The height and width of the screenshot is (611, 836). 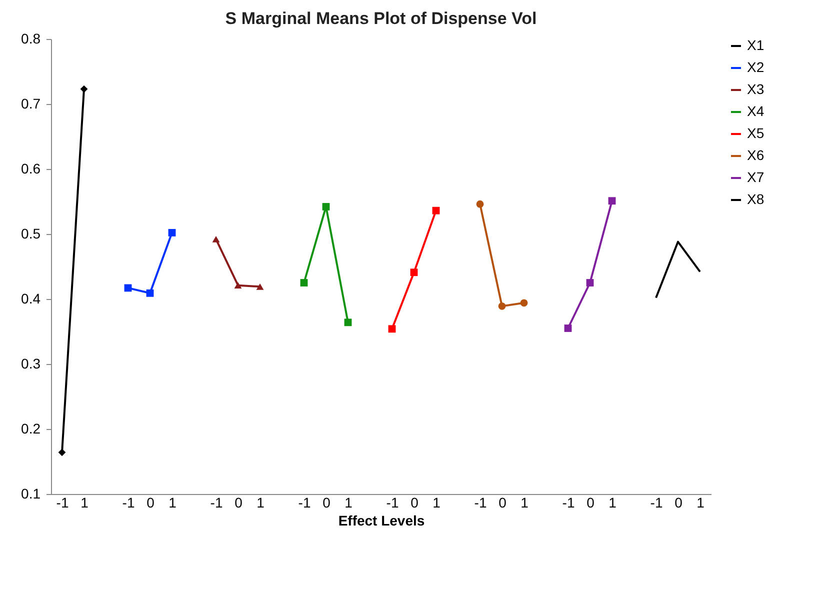 I want to click on x-axis-title: Effect Levels, so click(x=381, y=520).